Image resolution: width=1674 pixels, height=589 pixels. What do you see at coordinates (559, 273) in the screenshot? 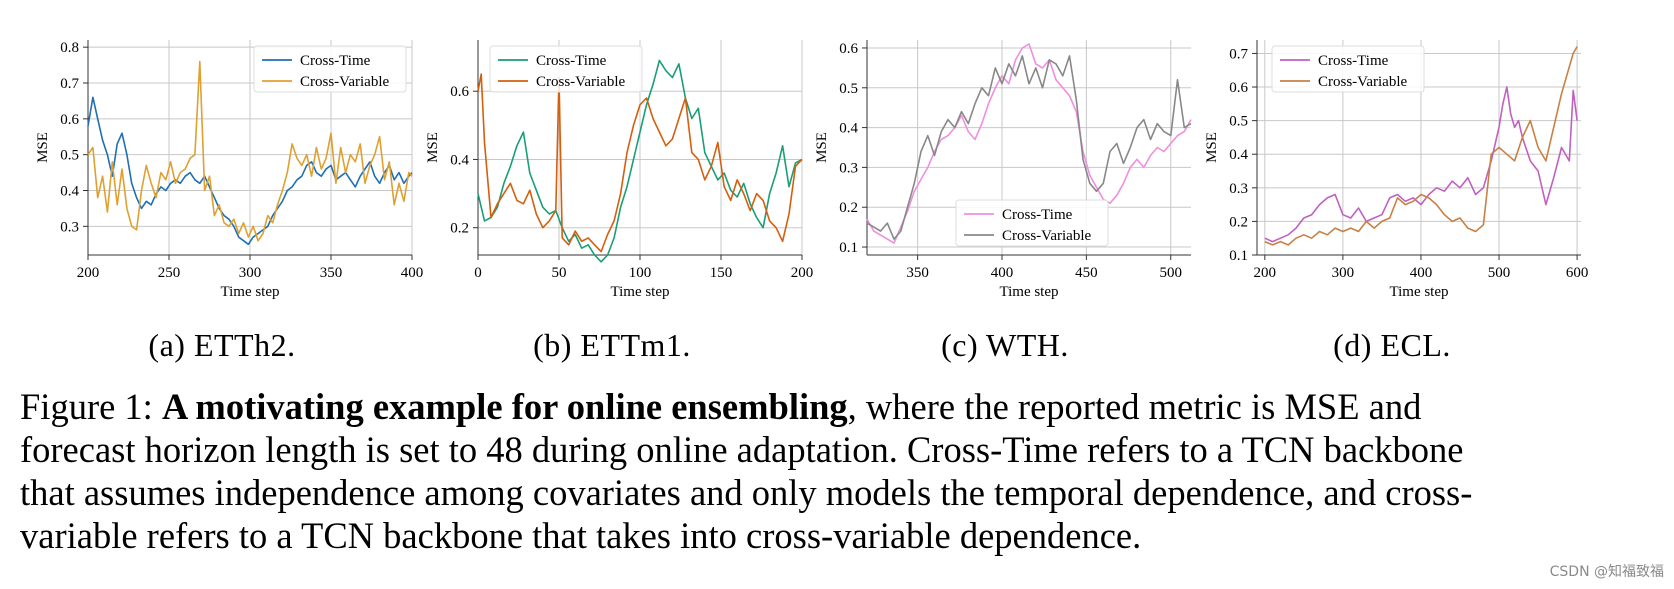
I see `x-tick-label: 50` at bounding box center [559, 273].